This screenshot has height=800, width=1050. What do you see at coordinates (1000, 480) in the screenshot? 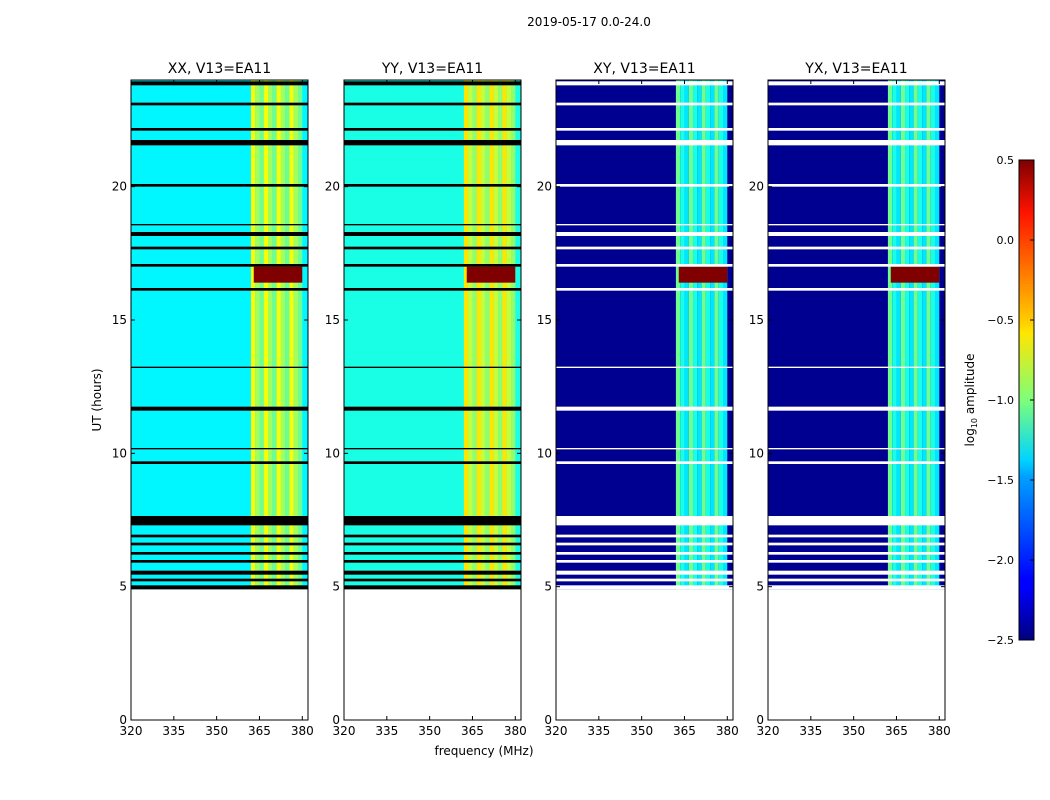
I see `colorbar-tick-label: −1.5` at bounding box center [1000, 480].